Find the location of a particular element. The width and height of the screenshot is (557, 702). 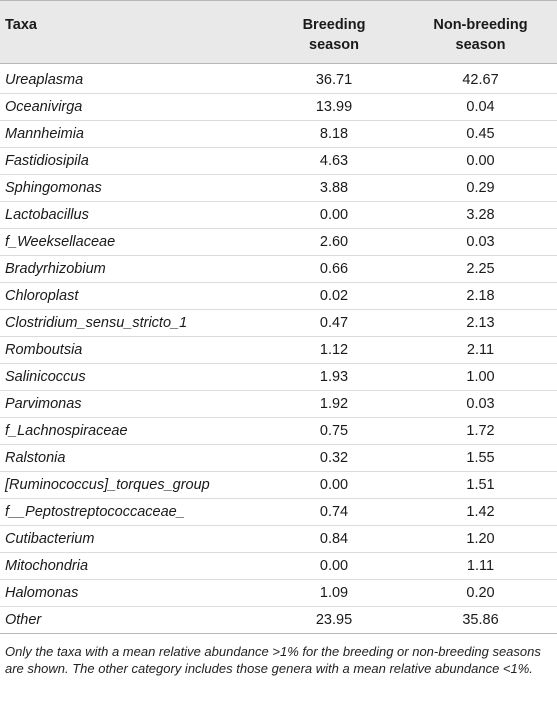

table-row: Sphingomonas3.880.29 is located at coordinates (278, 188).